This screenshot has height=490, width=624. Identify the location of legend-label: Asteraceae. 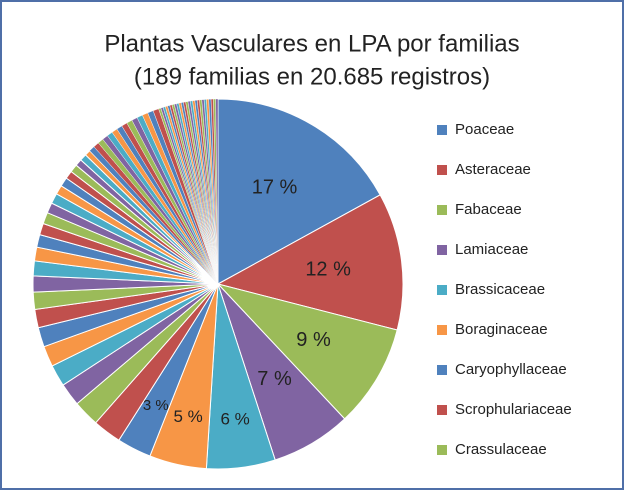
(493, 169).